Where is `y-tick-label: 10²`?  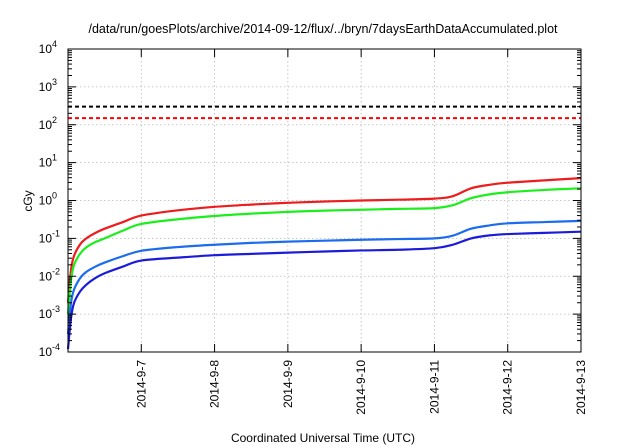 y-tick-label: 10² is located at coordinates (48, 123).